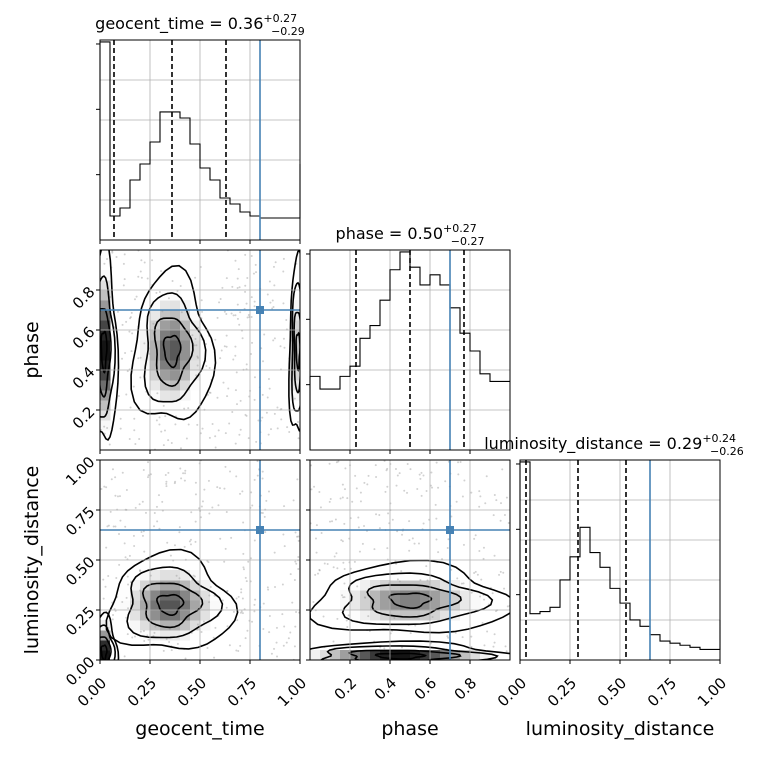 The height and width of the screenshot is (760, 760). Describe the element at coordinates (409, 729) in the screenshot. I see `x-axis-label-phase: phase` at that location.